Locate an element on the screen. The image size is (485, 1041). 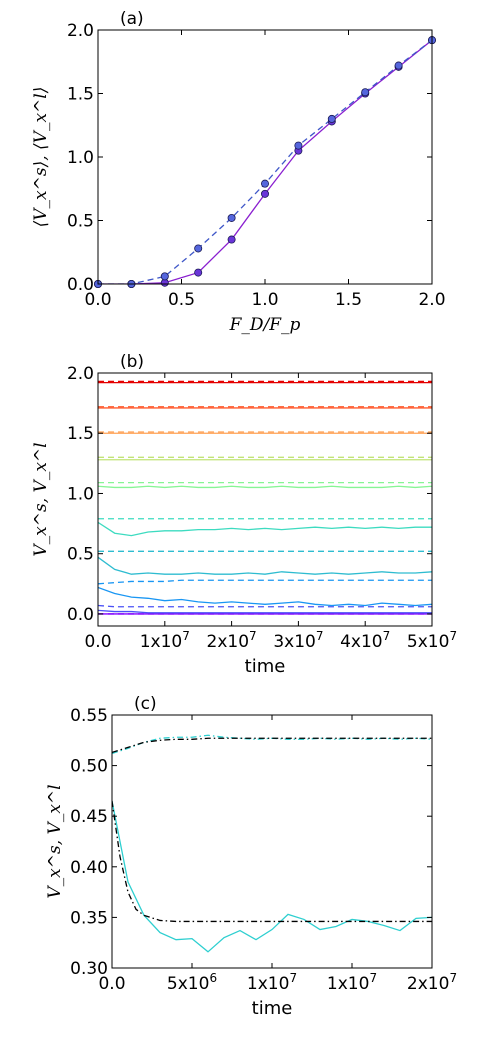
x-tick-label: 0.5 is located at coordinates (181, 300).